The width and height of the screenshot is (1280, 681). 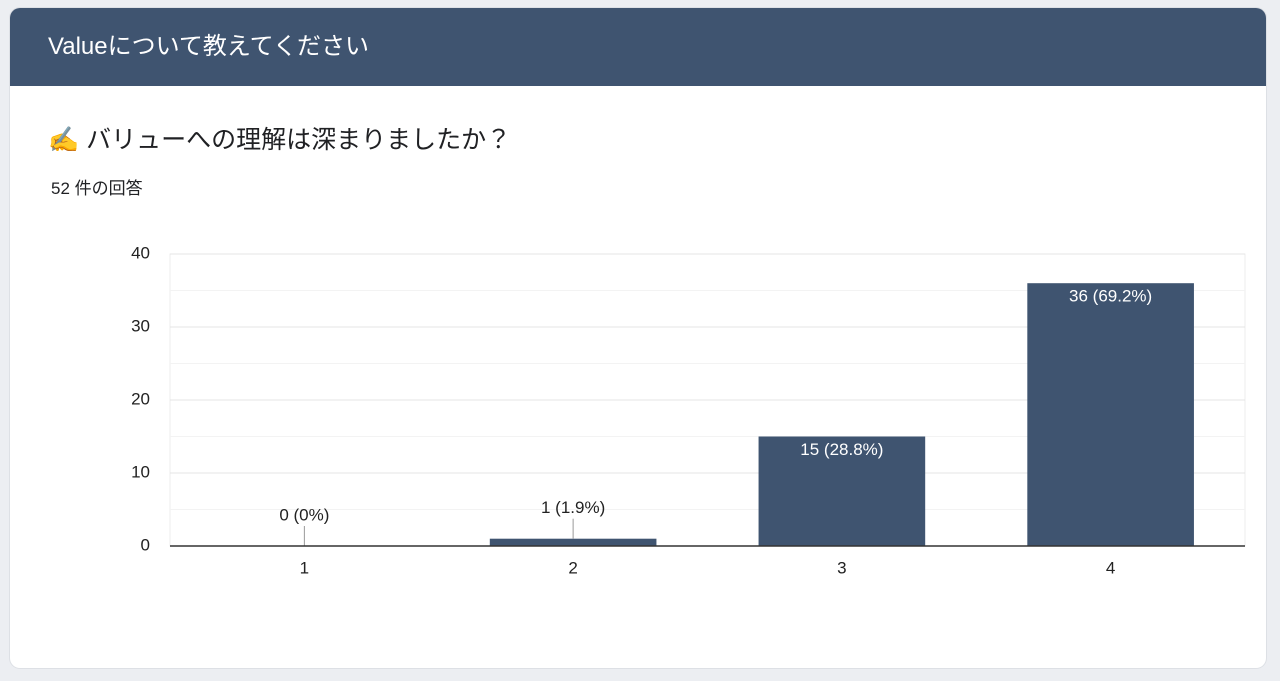 I want to click on x-tick-label: 2, so click(x=572, y=567).